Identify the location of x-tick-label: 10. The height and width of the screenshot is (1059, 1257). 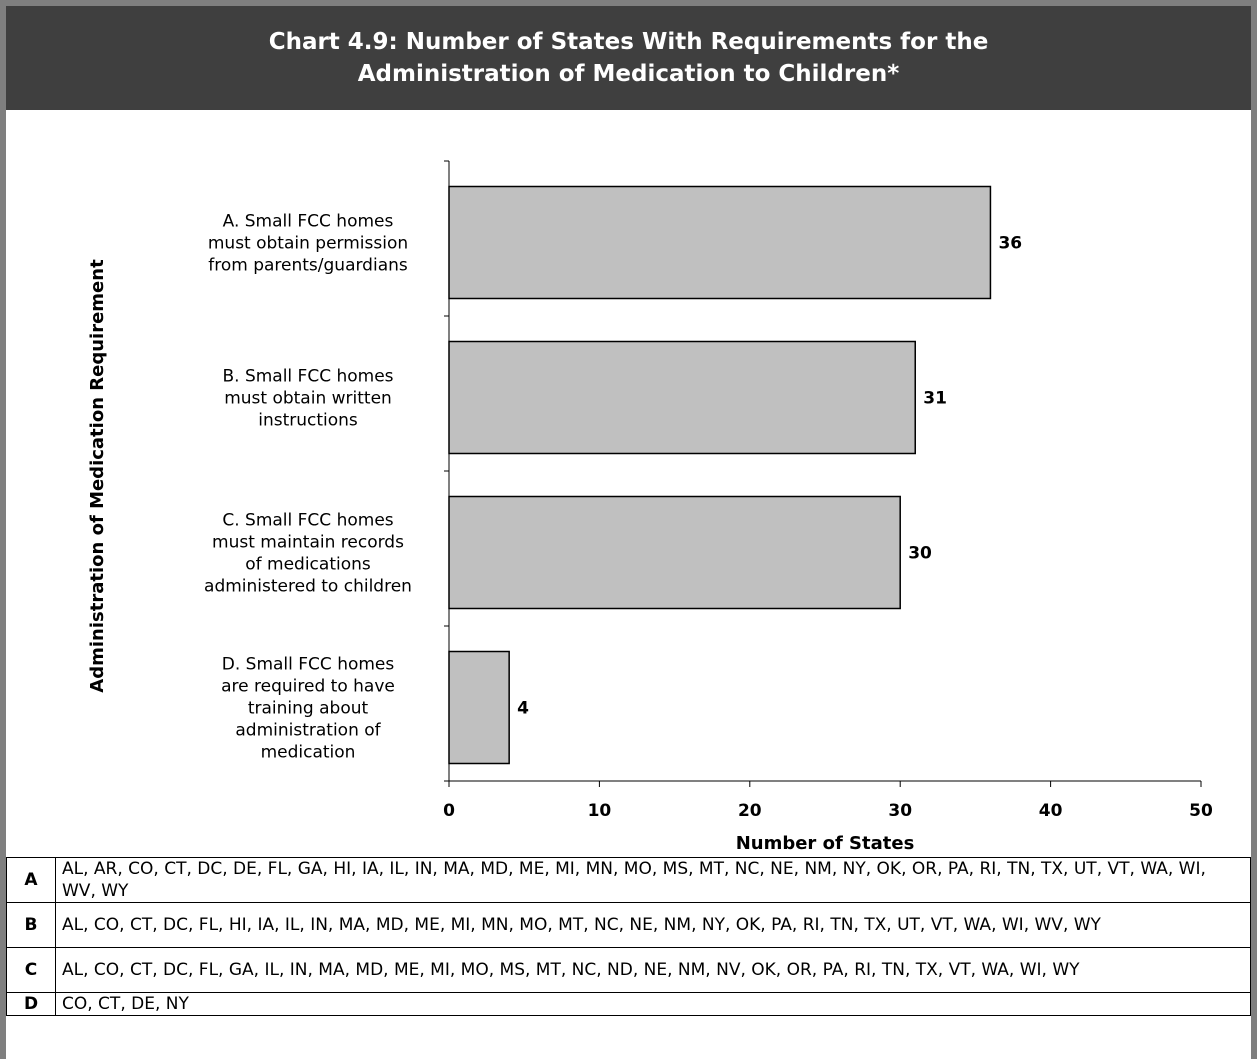
(600, 811).